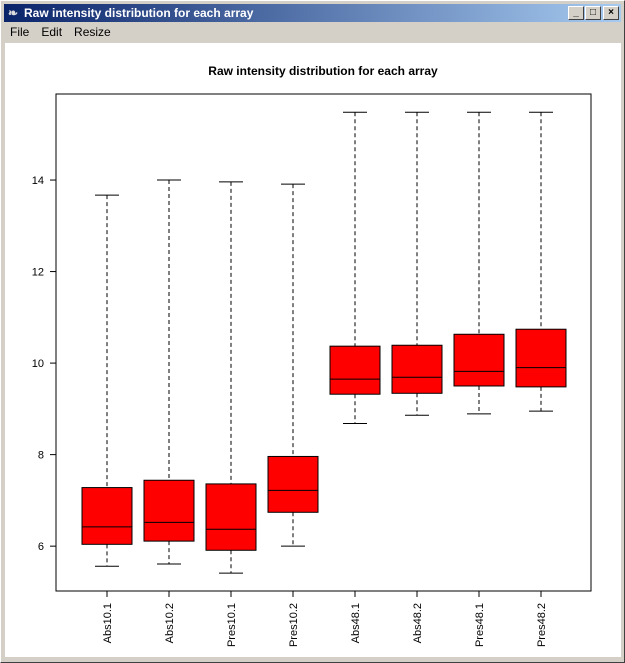 This screenshot has width=625, height=663. What do you see at coordinates (41, 547) in the screenshot?
I see `y-tick-label: 6` at bounding box center [41, 547].